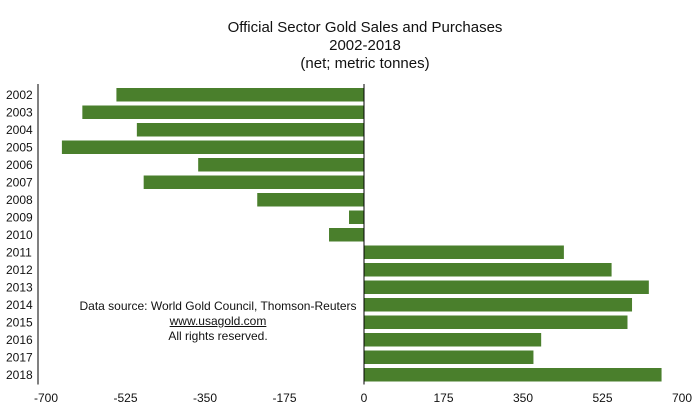  Describe the element at coordinates (19, 375) in the screenshot. I see `y-tick-label-2018: 2018` at that location.